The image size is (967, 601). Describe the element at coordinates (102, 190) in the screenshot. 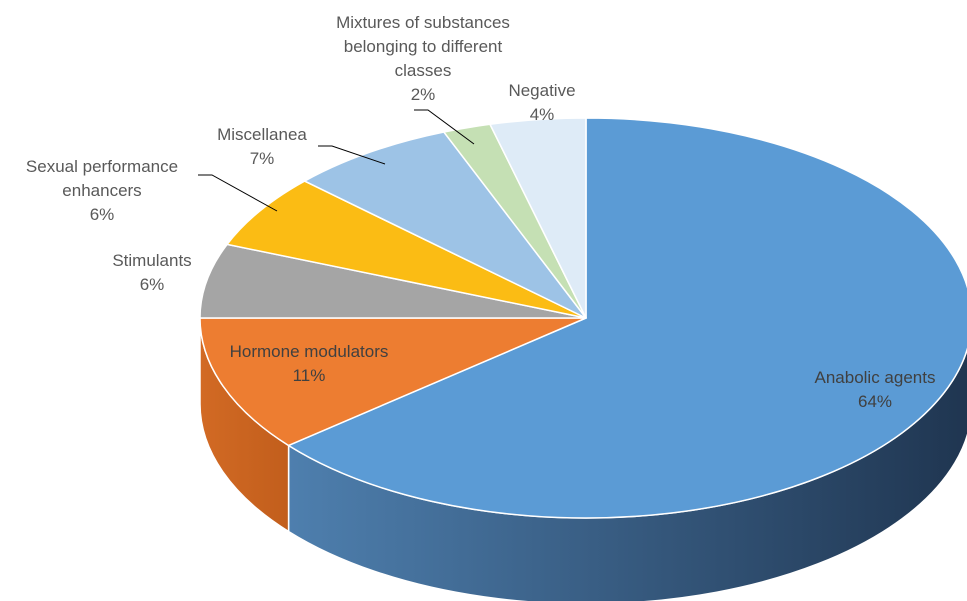

I see `label-sexual-performance-enhancers: Sexual performance enhancers 6%` at that location.